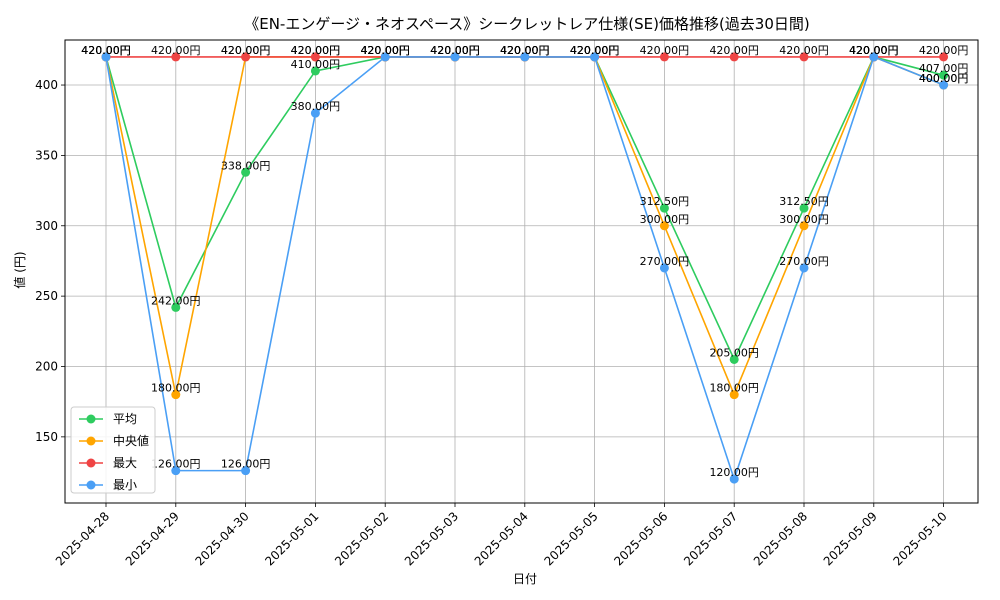 This screenshot has height=600, width=1000. Describe the element at coordinates (734, 352) in the screenshot. I see `data-label: 205.00円` at that location.